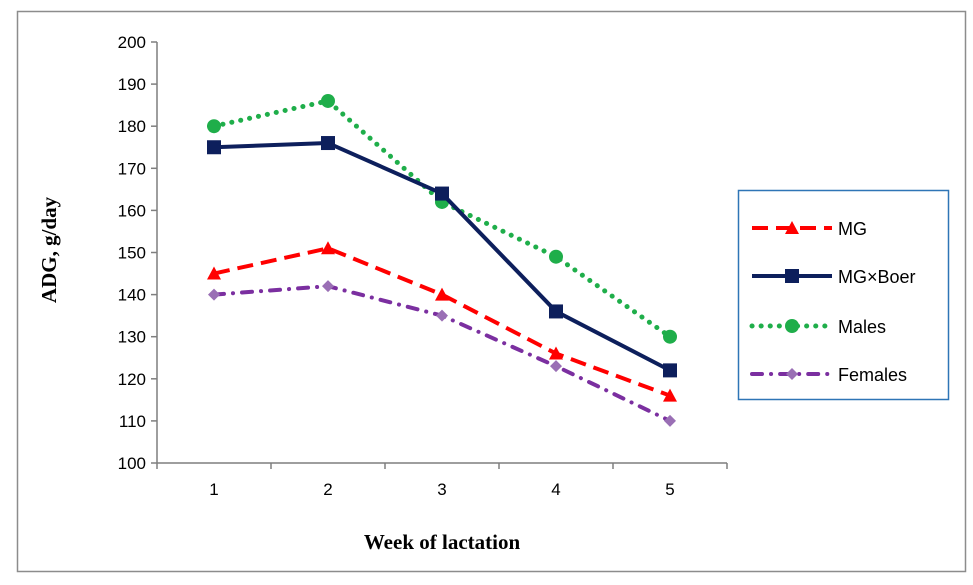 Image resolution: width=973 pixels, height=585 pixels. What do you see at coordinates (49, 249) in the screenshot?
I see `y-axis-title: ADG, g/day` at bounding box center [49, 249].